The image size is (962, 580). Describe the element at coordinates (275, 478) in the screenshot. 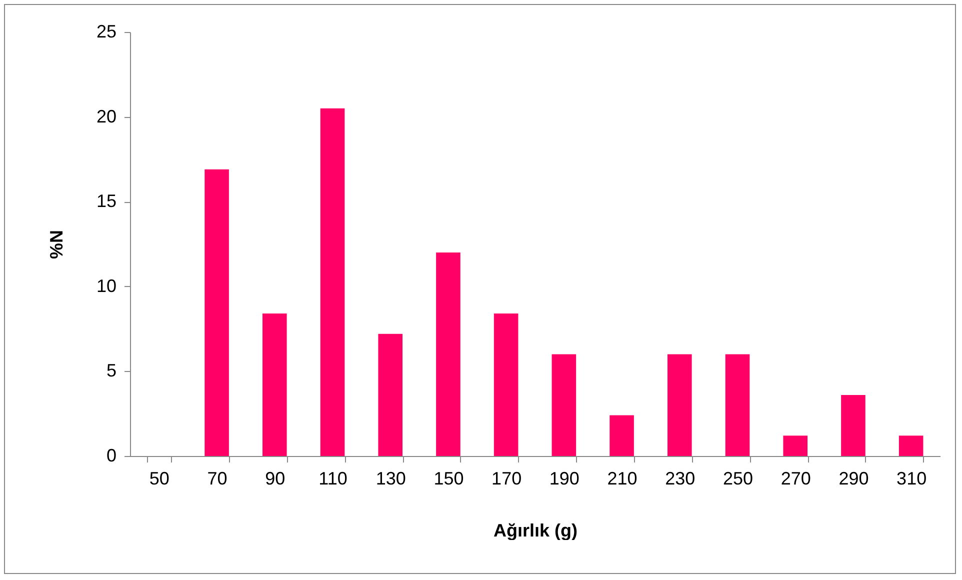

I see `x-tick-label: 90` at that location.